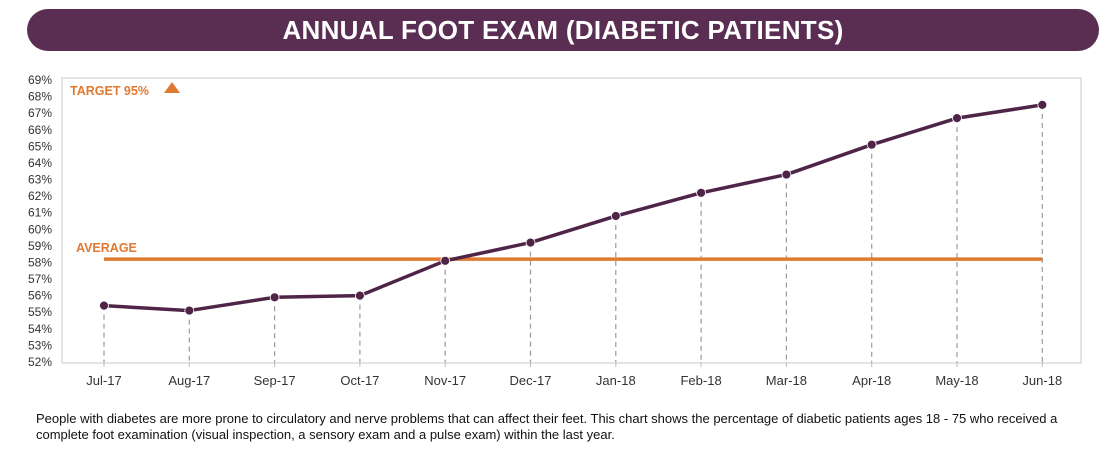  What do you see at coordinates (40, 163) in the screenshot?
I see `y-tick-label: 64%` at bounding box center [40, 163].